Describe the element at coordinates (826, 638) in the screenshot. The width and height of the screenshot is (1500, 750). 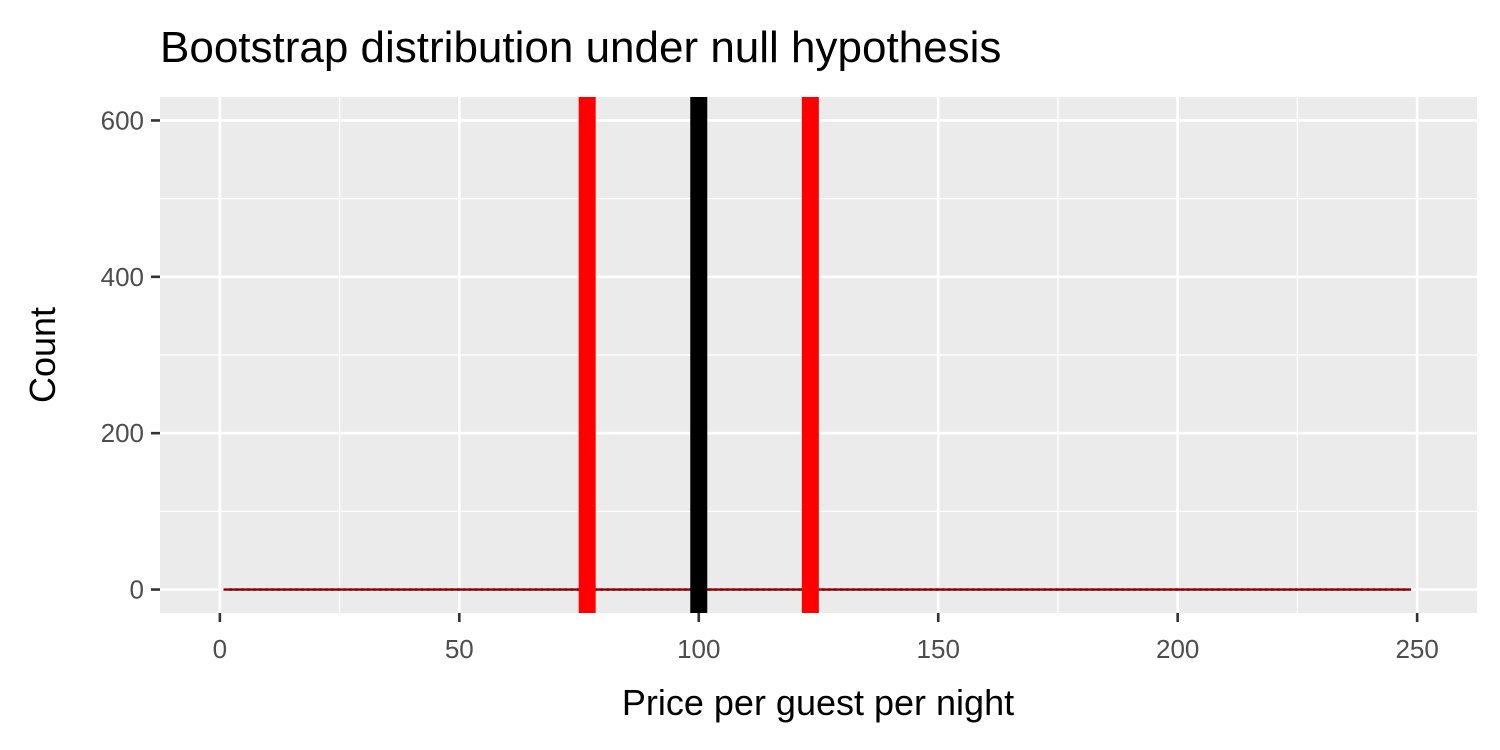
I see `x-axis: 0 50 100 150 200 250` at that location.